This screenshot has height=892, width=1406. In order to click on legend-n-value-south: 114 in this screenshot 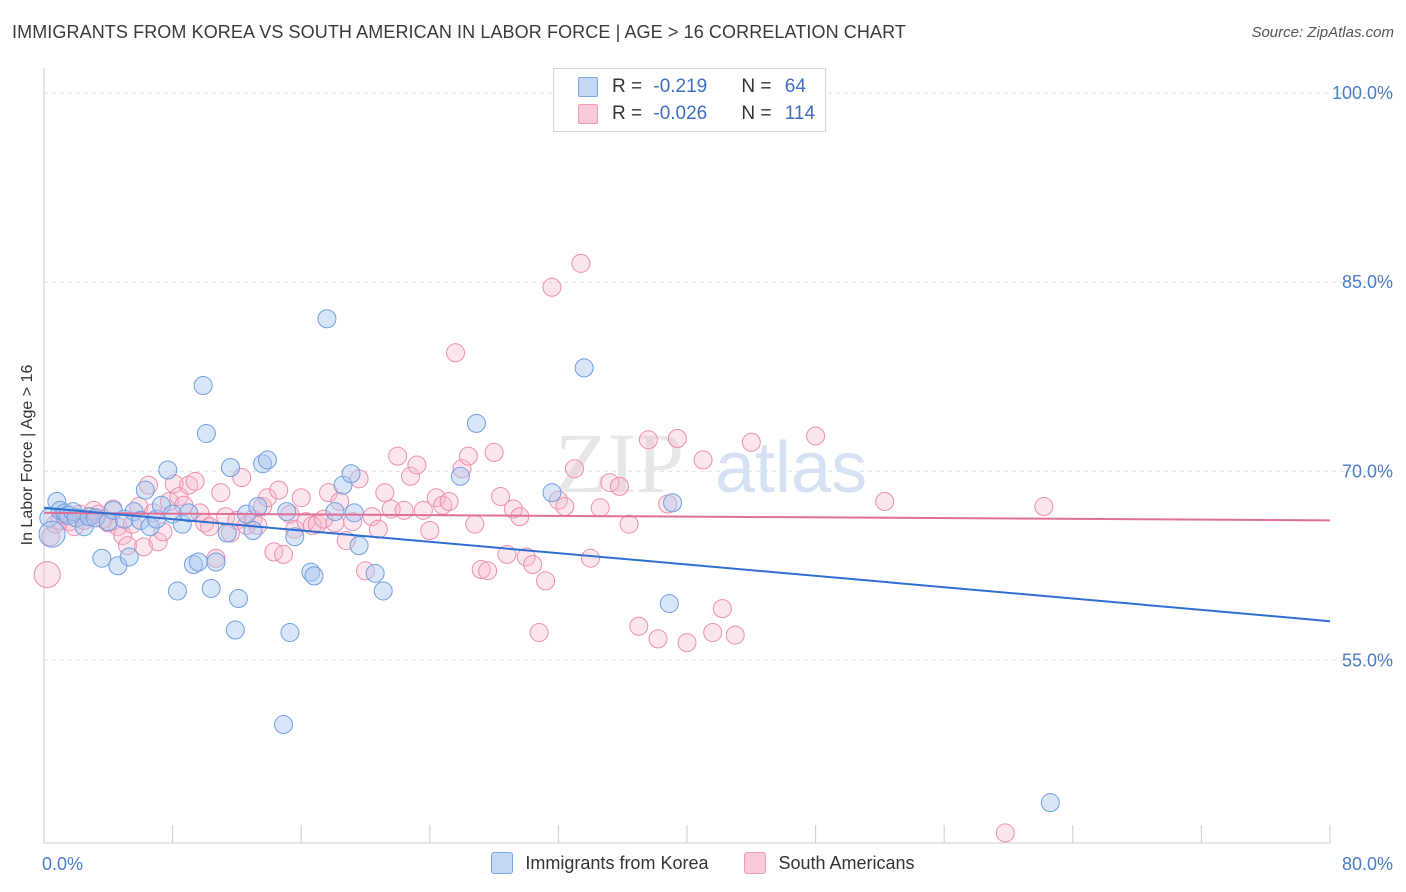, I will do `click(800, 113)`.